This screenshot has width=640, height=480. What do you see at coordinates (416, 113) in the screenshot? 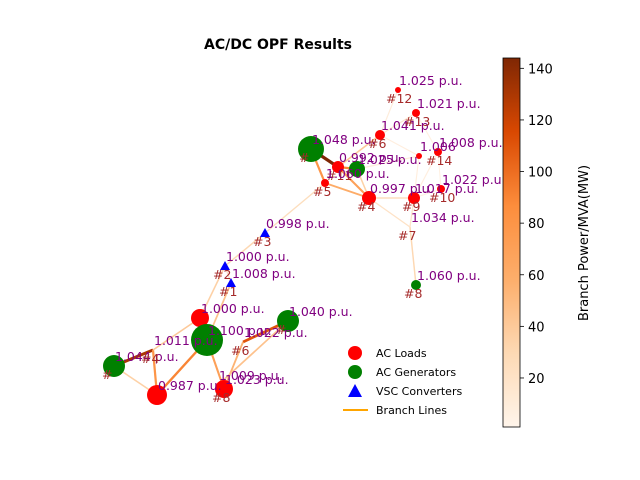
I see `ac-load-node-ac13` at bounding box center [416, 113].